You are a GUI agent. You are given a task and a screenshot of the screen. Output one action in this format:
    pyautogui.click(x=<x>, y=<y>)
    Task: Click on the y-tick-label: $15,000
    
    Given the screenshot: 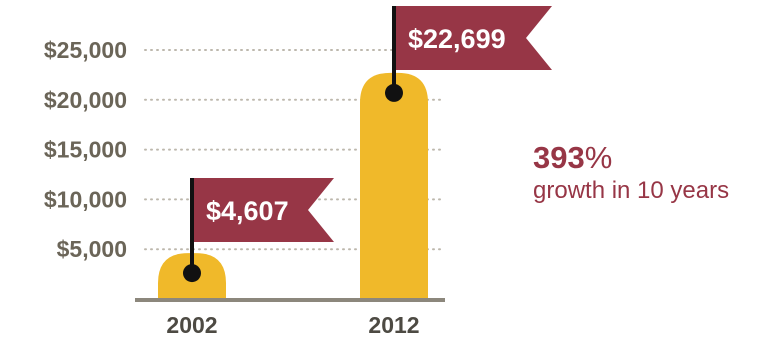 What is the action you would take?
    pyautogui.click(x=85, y=150)
    